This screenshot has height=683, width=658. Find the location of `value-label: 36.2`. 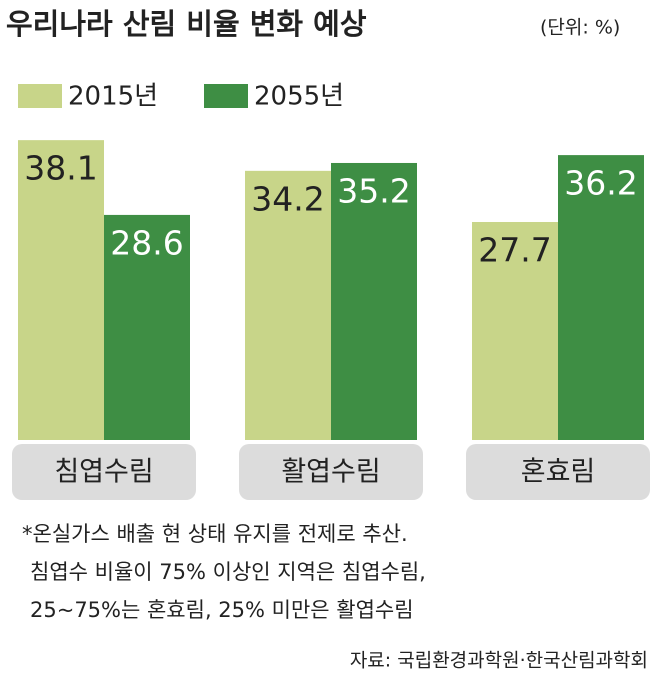

value-label: 36.2 is located at coordinates (600, 183).